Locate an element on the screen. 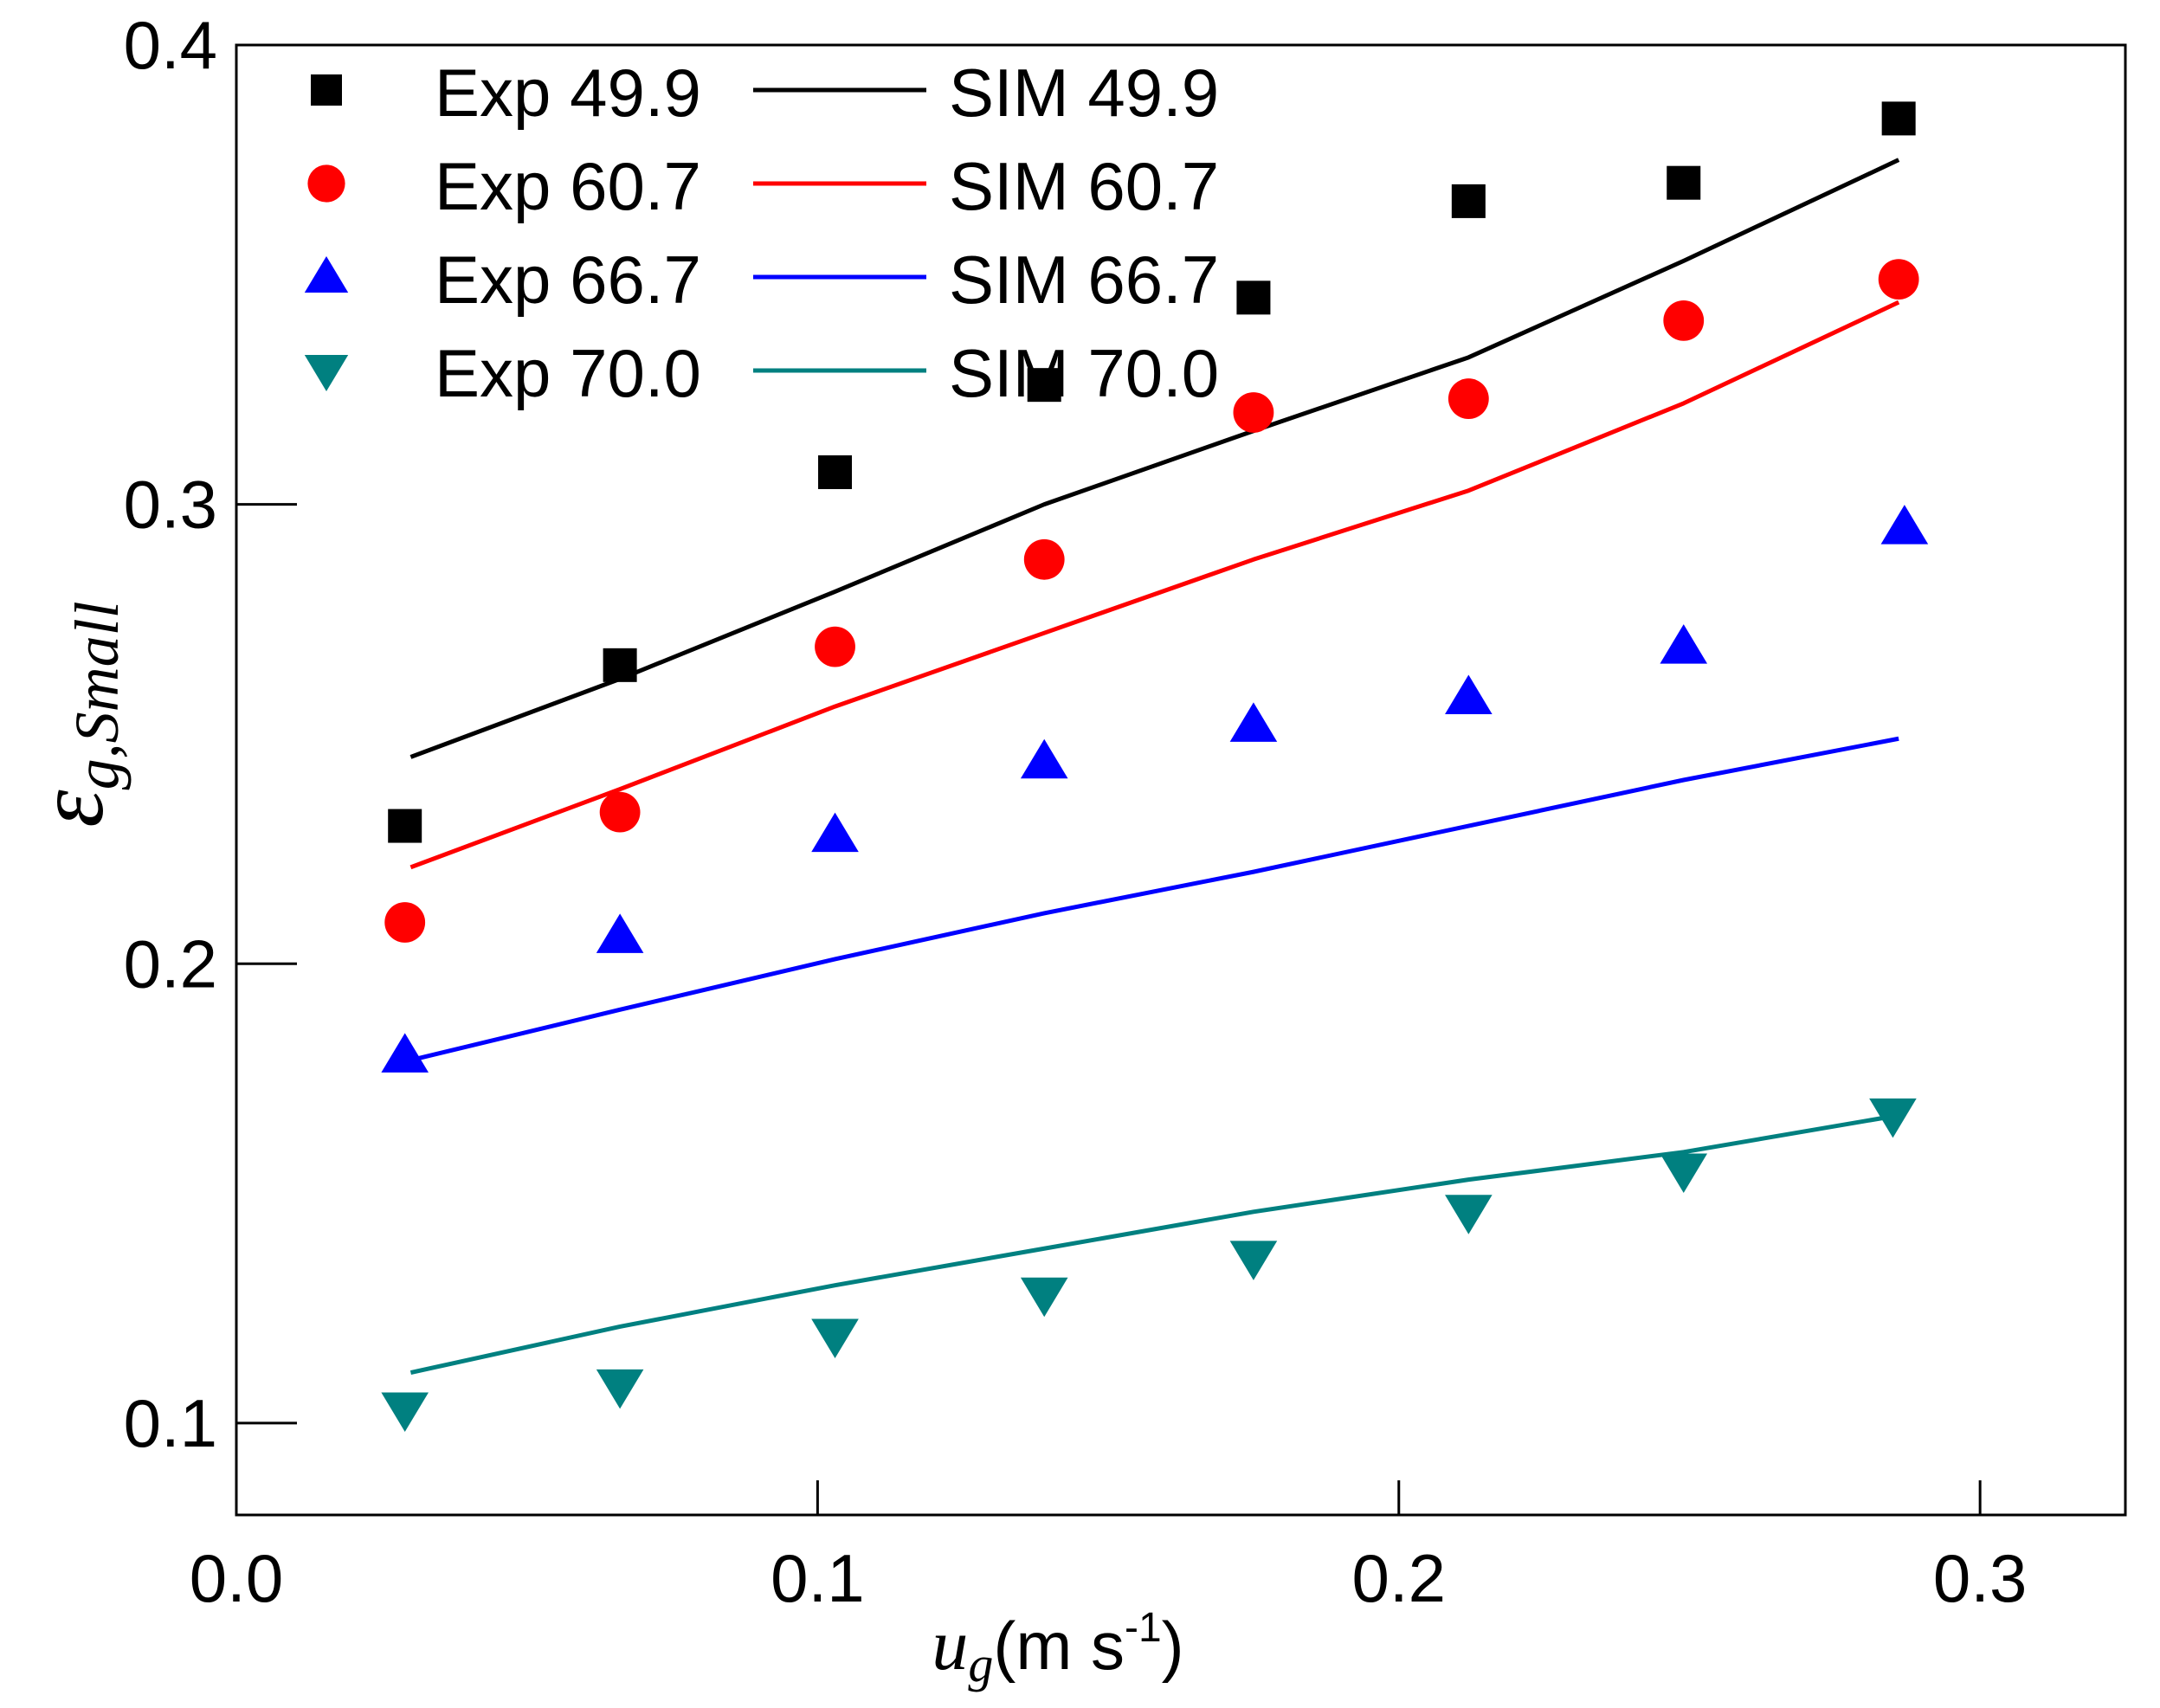 This screenshot has height=1708, width=2160. legend-label-sim-1: SIM 60.7 is located at coordinates (1084, 186).